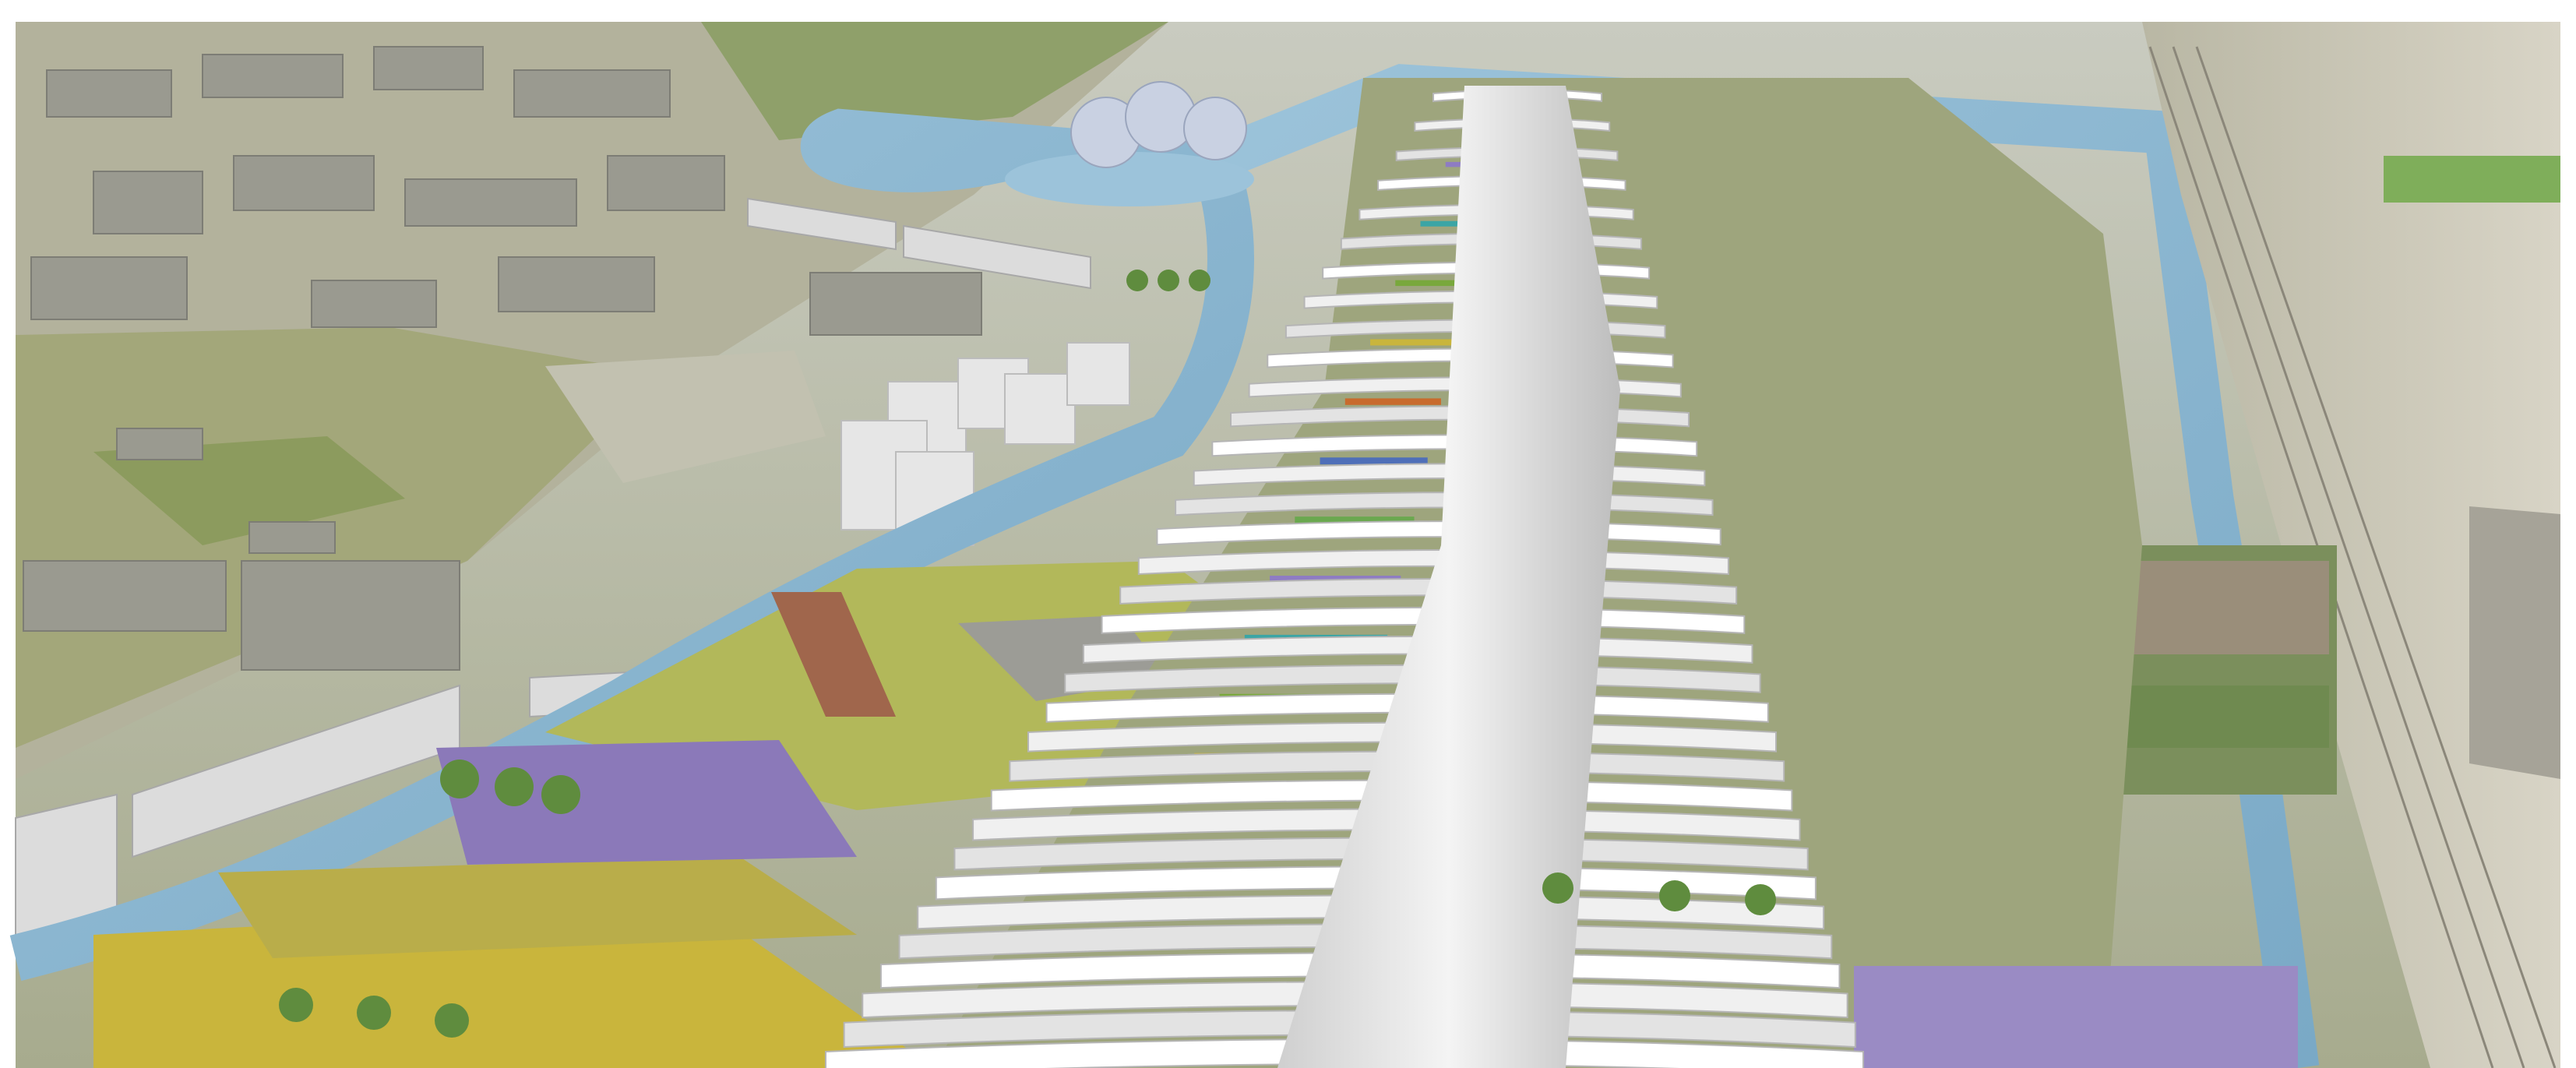 The height and width of the screenshot is (1068, 2576). What do you see at coordinates (1129, 179) in the screenshot?
I see `pond` at bounding box center [1129, 179].